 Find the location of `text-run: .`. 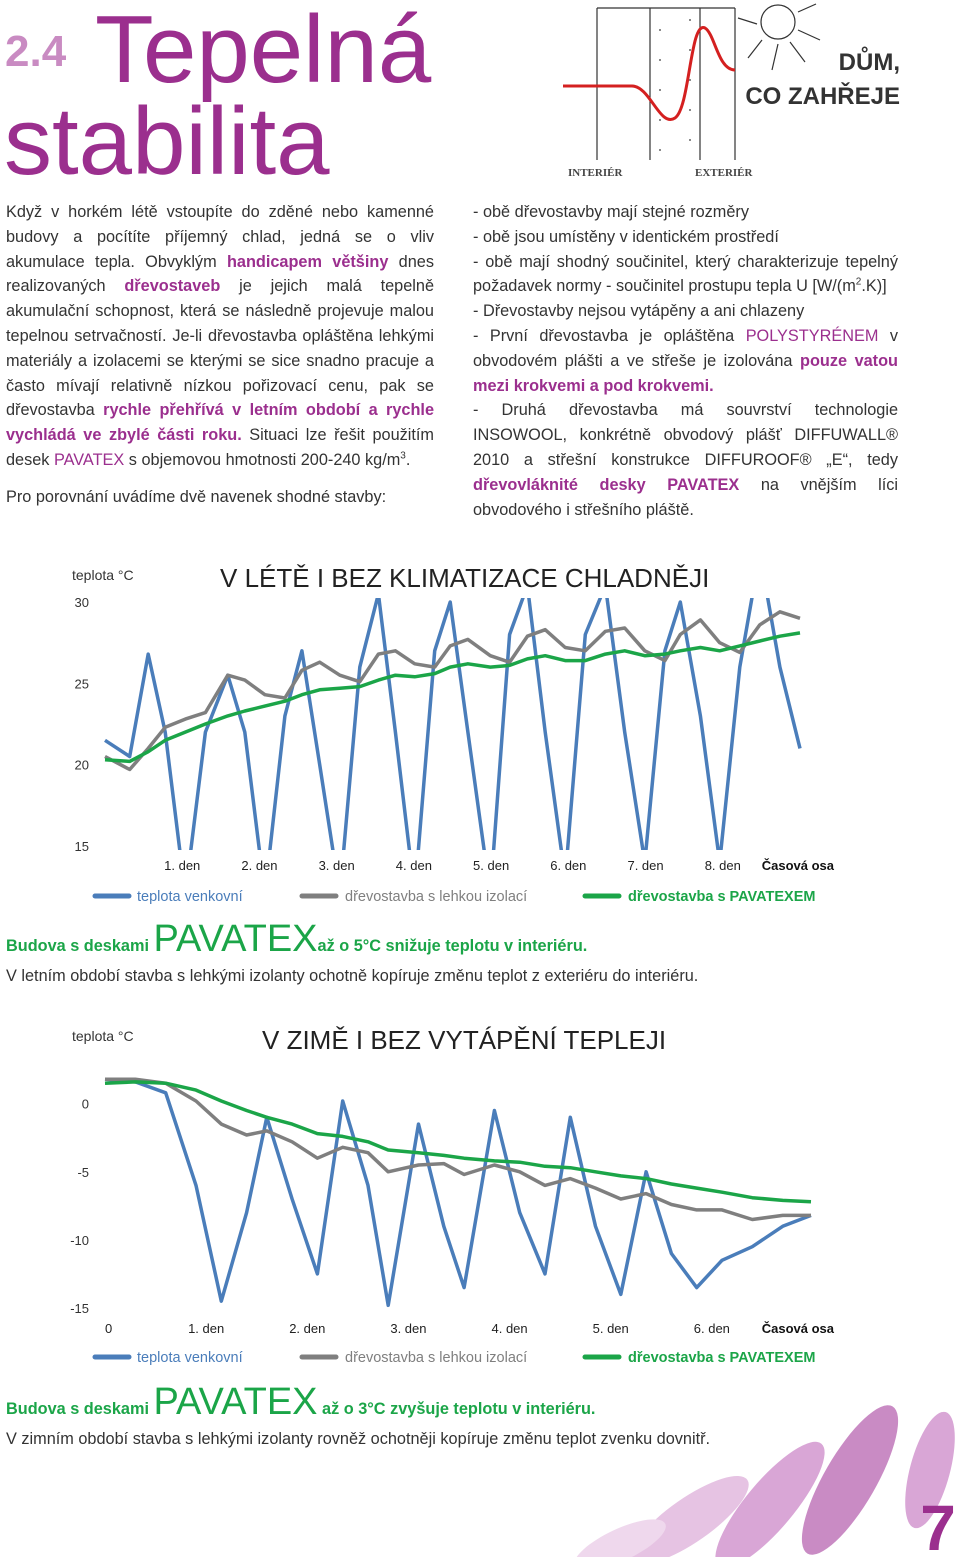

text-run: . is located at coordinates (408, 459).